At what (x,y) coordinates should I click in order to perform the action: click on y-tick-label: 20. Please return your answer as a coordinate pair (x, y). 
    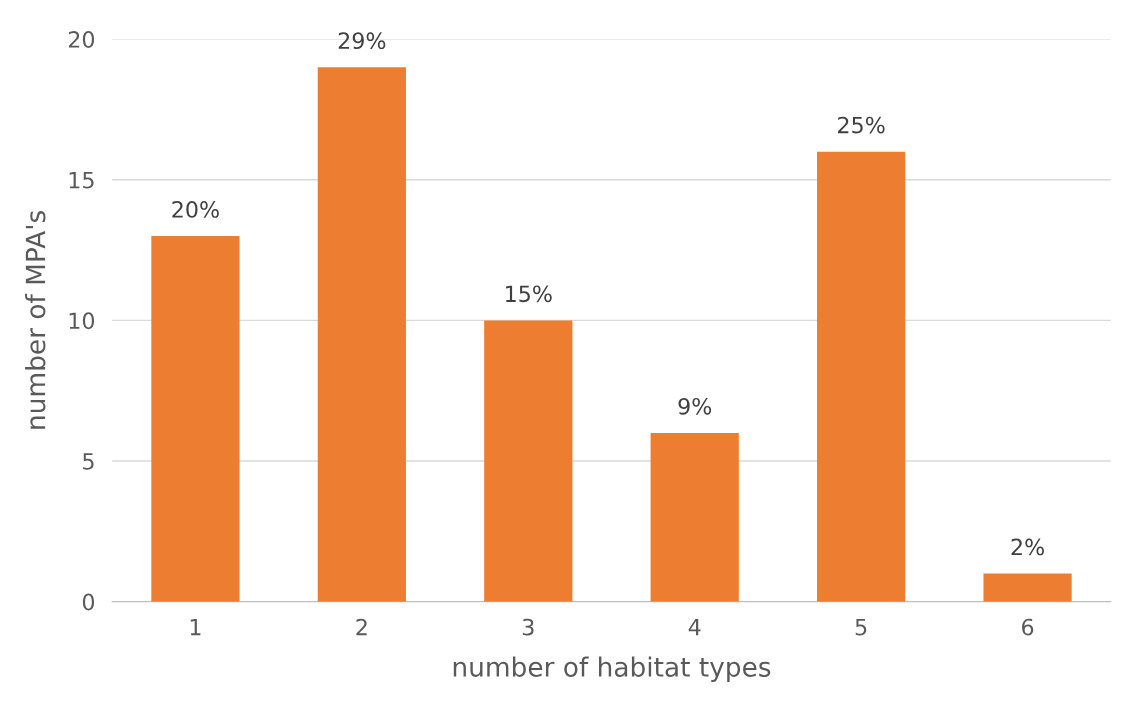
    Looking at the image, I should click on (81, 39).